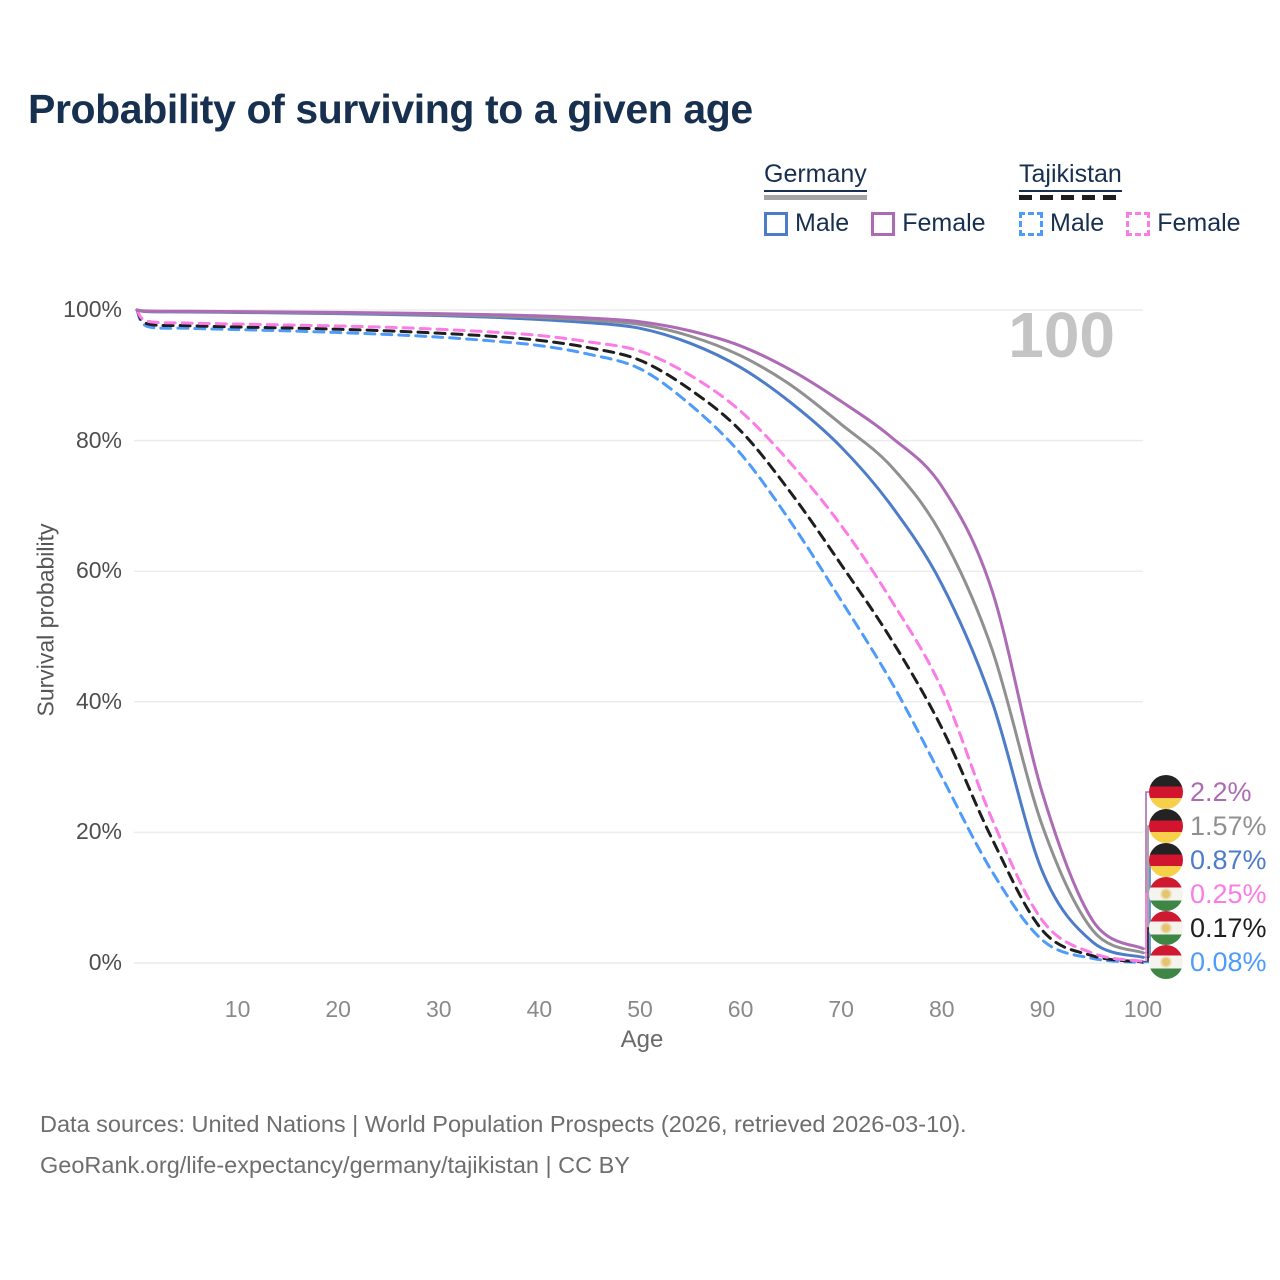  I want to click on x-tick-30: 30, so click(439, 1009).